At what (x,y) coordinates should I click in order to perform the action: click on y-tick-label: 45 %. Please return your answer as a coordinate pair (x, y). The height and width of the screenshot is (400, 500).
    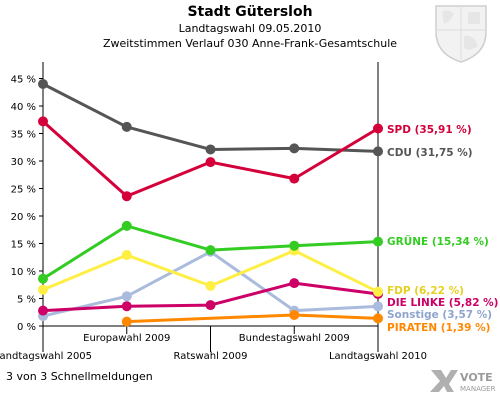
    Looking at the image, I should click on (23, 80).